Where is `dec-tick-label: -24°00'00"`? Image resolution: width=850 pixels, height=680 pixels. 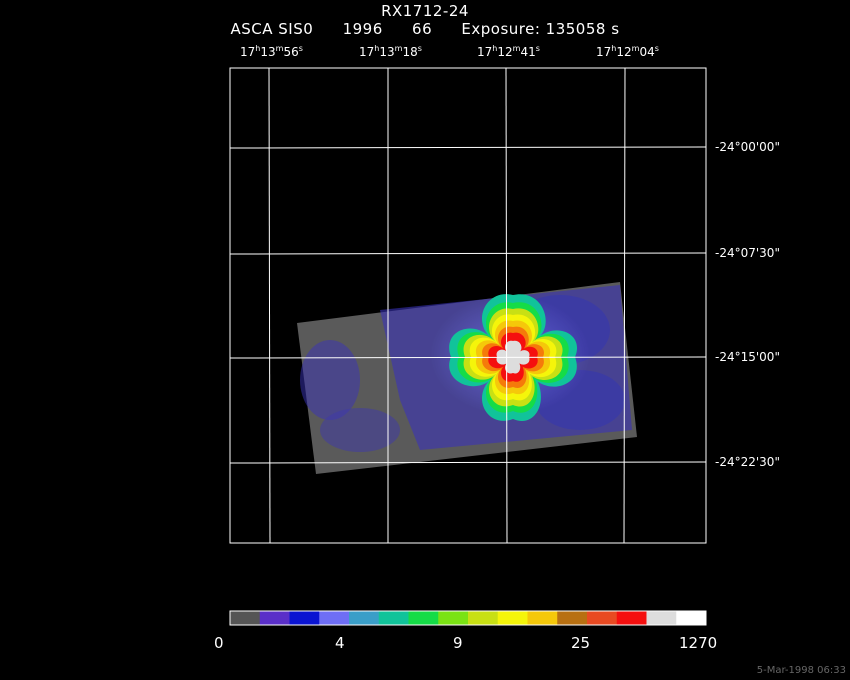
dec-tick-label: -24°00'00" is located at coordinates (747, 147).